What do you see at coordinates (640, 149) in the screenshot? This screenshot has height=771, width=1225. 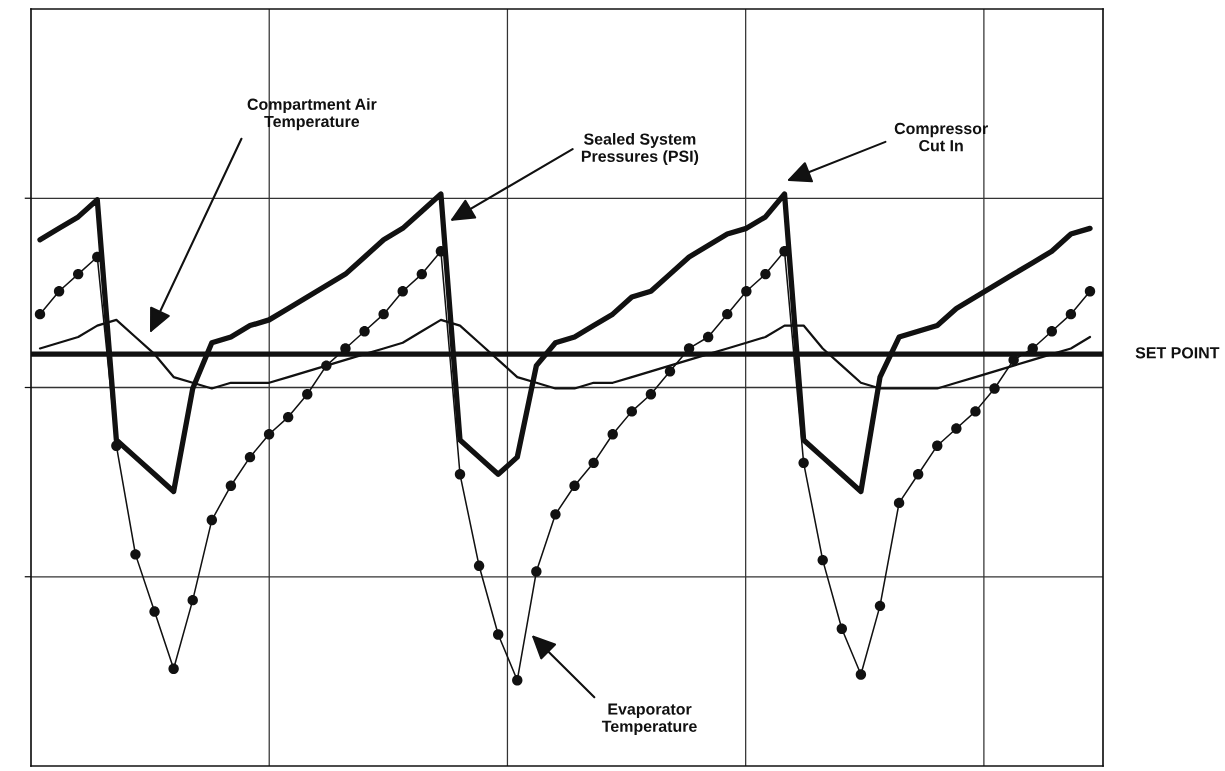 I see `text: Sealed System Pressures (PSI)` at bounding box center [640, 149].